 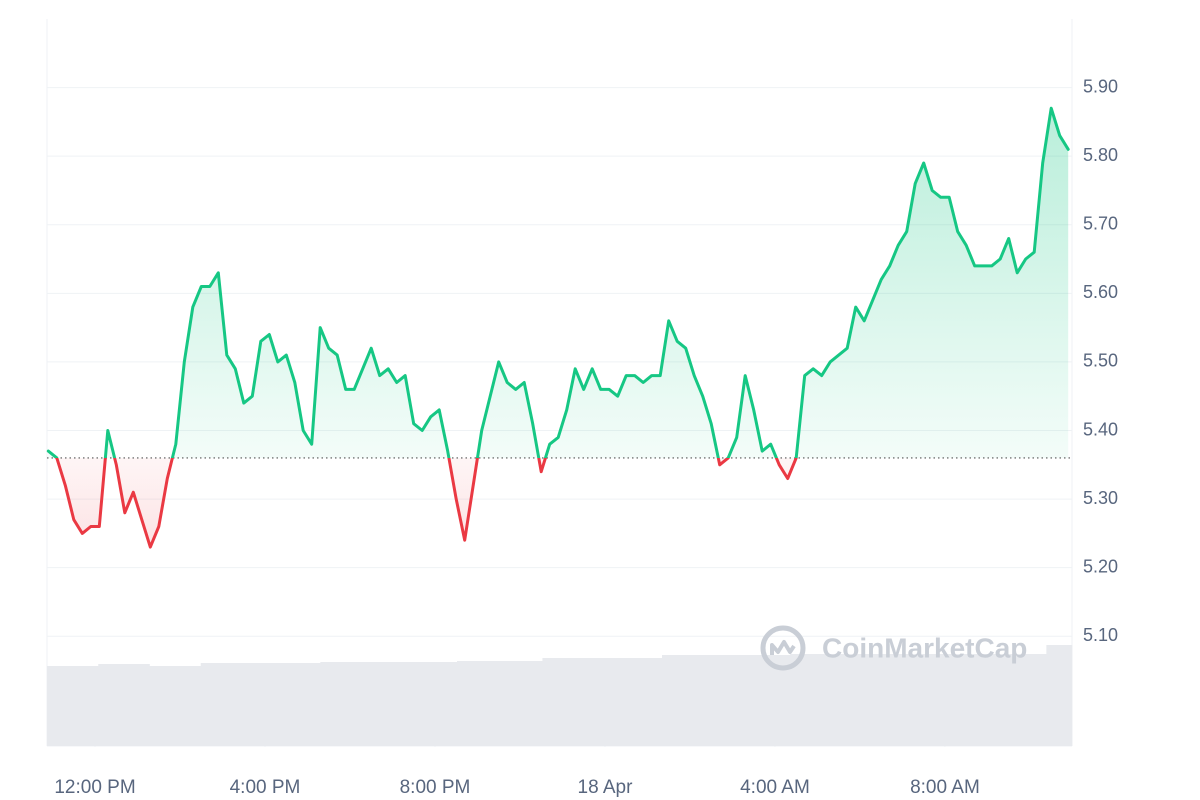 What do you see at coordinates (1100, 292) in the screenshot?
I see `y-tick-label: 5.60` at bounding box center [1100, 292].